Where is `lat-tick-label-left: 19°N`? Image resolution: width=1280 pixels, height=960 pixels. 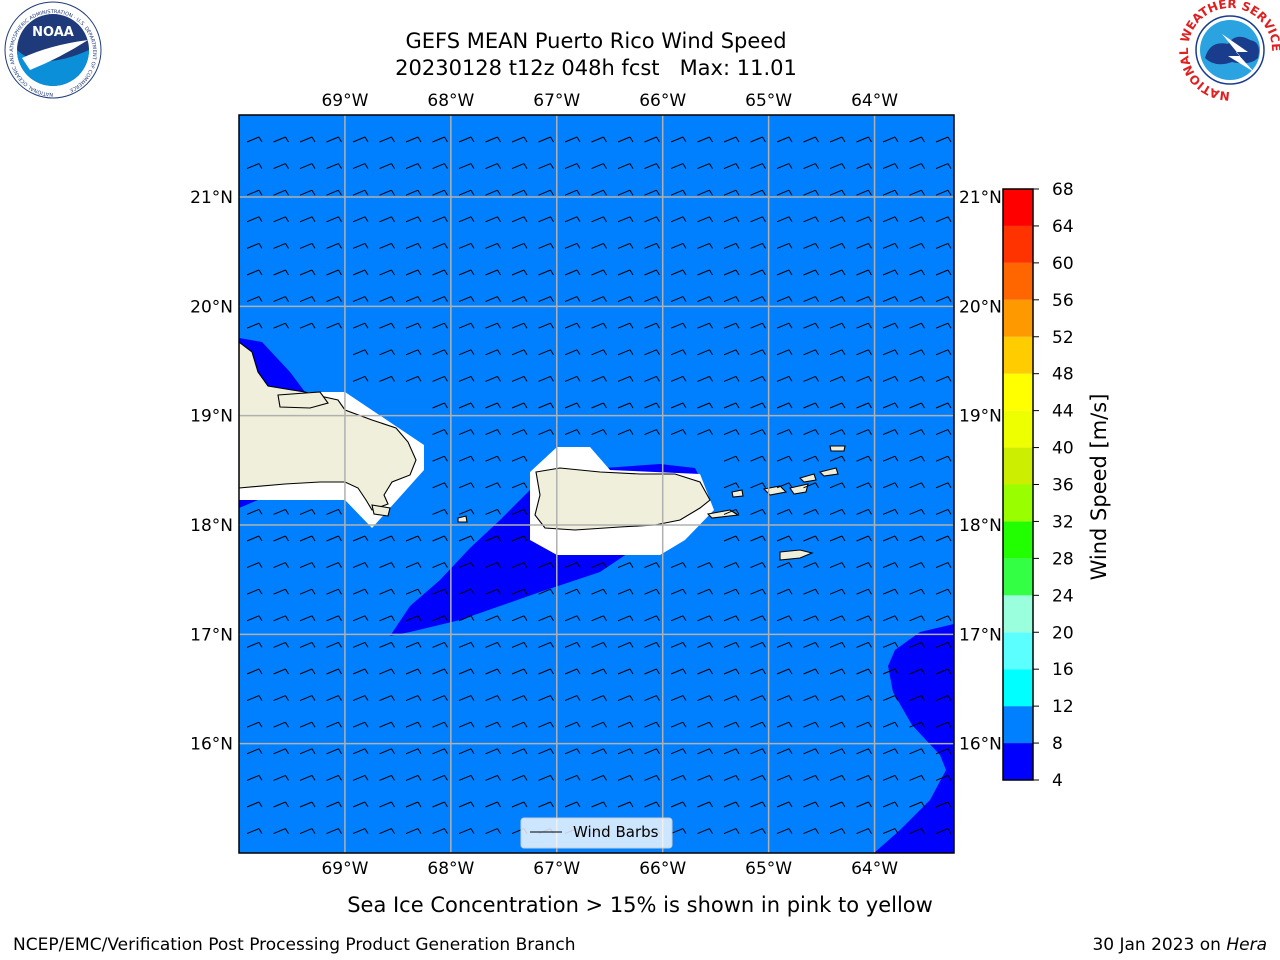 lat-tick-label-left: 19°N is located at coordinates (211, 417).